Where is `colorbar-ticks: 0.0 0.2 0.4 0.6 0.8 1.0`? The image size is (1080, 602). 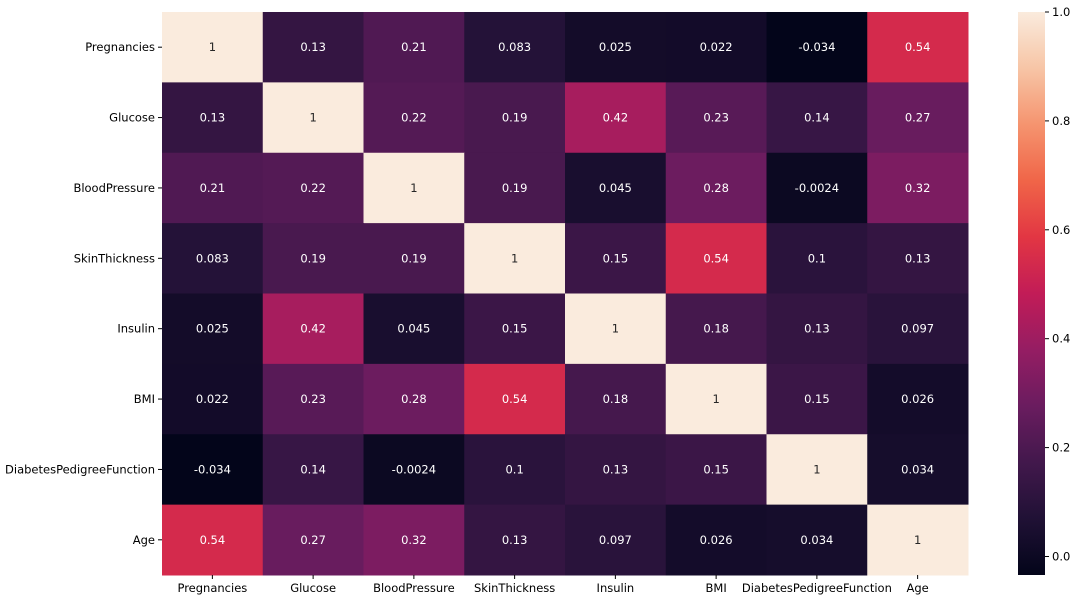
colorbar-ticks: 0.0 0.2 0.4 0.6 0.8 1.0 is located at coordinates (1057, 284).